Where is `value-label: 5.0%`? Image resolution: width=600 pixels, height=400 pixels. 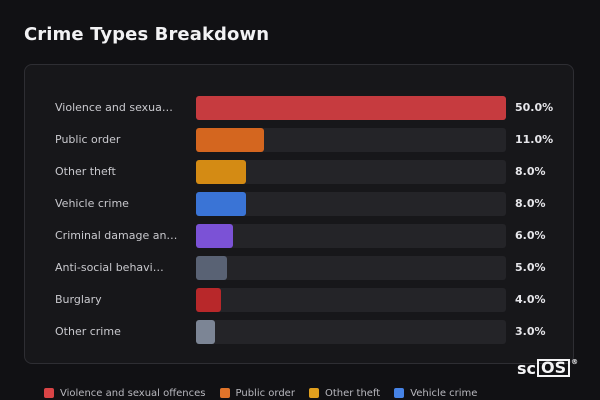
value-label: 5.0% is located at coordinates (530, 267).